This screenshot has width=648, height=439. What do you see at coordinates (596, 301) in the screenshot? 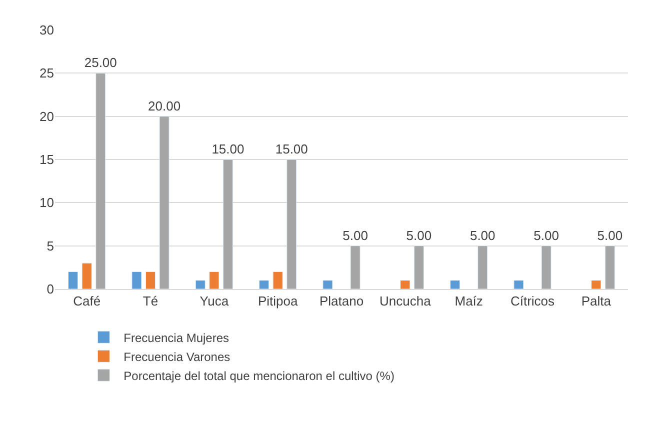
I see `x-tick-label: Palta` at bounding box center [596, 301].